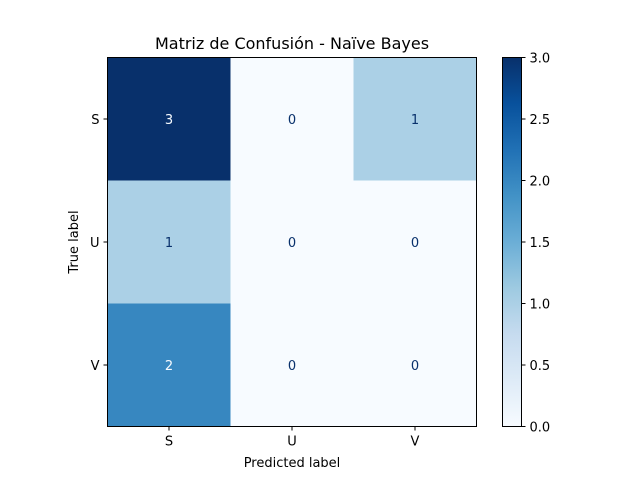  What do you see at coordinates (540, 305) in the screenshot?
I see `colorbar-tick-label: 1.0` at bounding box center [540, 305].